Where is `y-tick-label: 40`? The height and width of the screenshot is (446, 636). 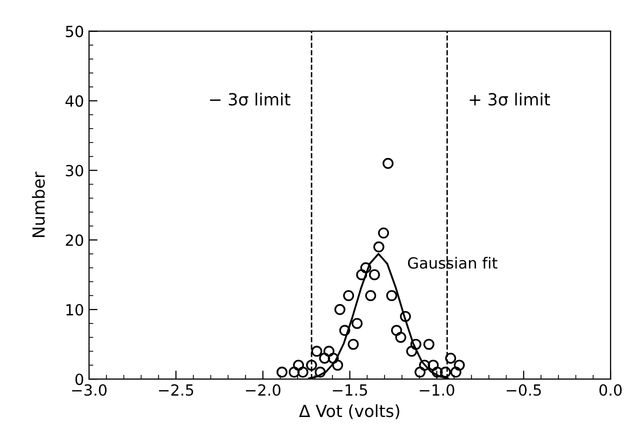 y-tick-label: 40 is located at coordinates (74, 101).